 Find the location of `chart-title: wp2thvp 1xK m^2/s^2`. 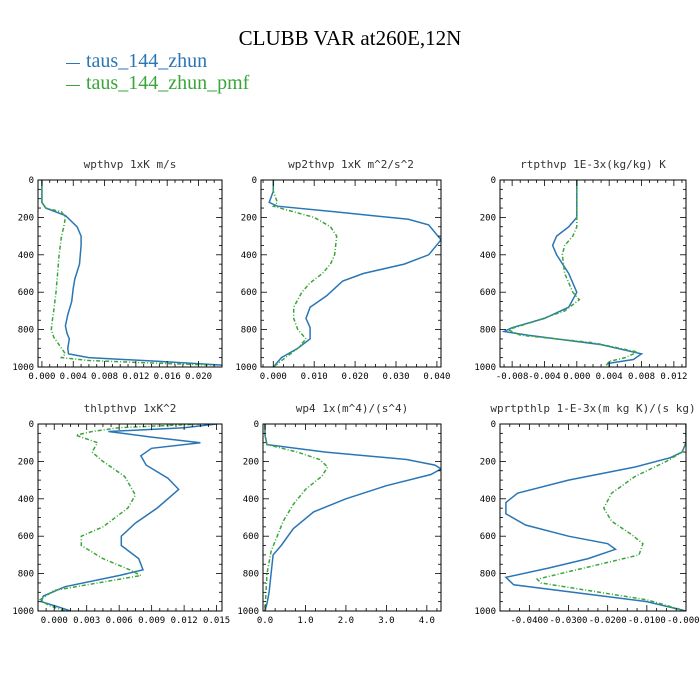

chart-title: wp2thvp 1xK m^2/s^2 is located at coordinates (351, 164).